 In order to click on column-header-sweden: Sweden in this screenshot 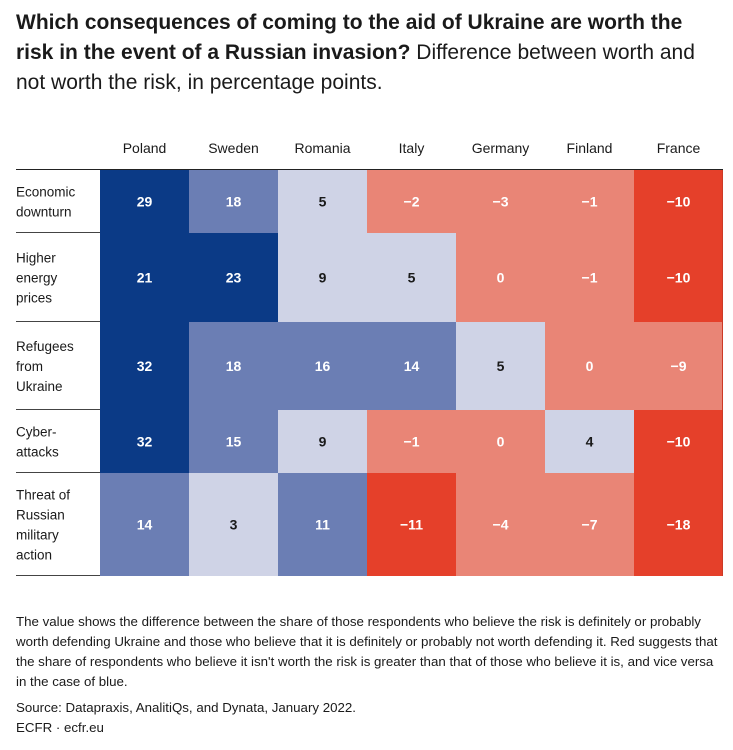, I will do `click(233, 148)`.